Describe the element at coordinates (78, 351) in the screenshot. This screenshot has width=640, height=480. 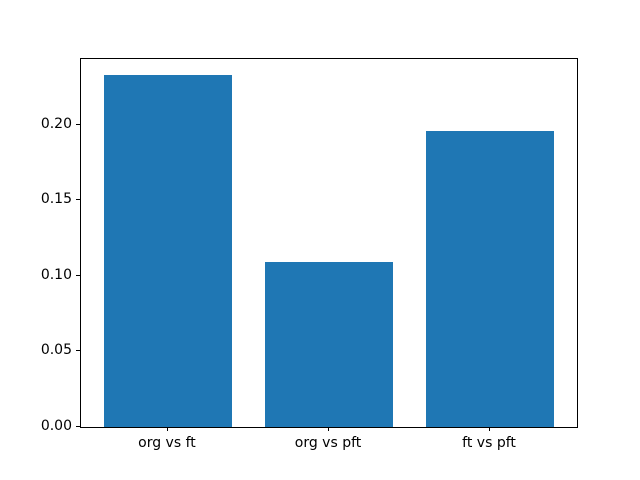
I see `y-tick-mark-0.05` at that location.